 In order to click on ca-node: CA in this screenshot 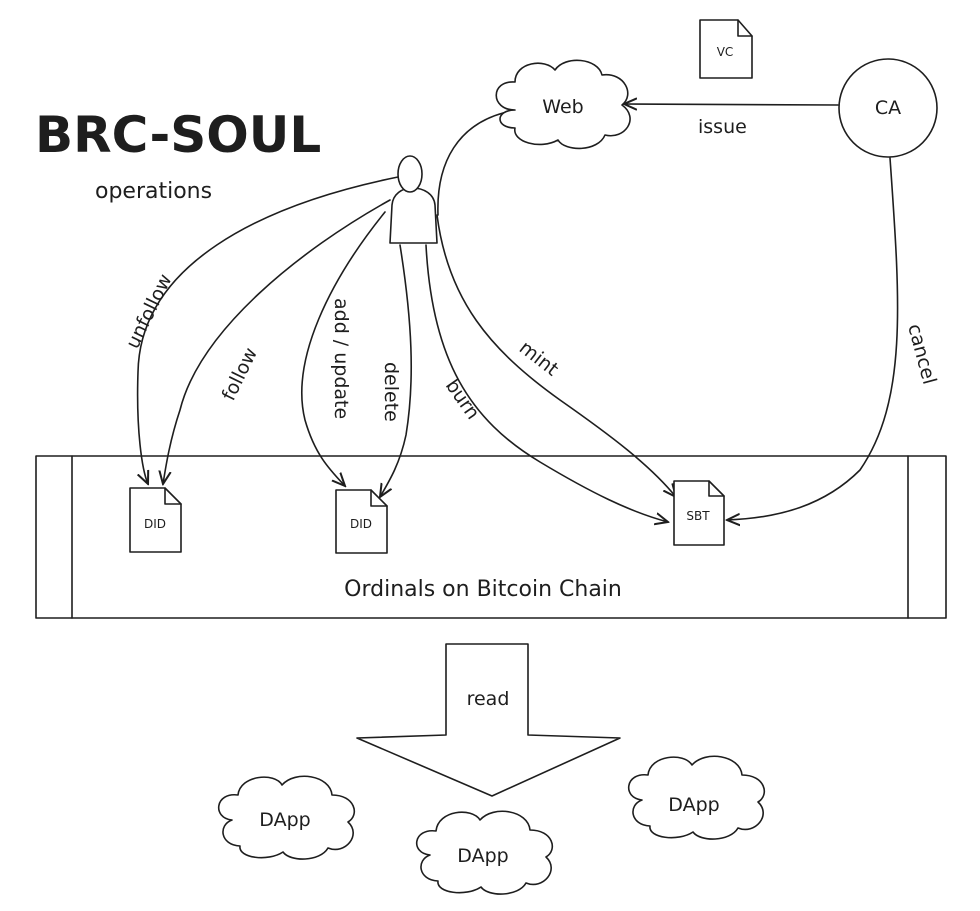, I will do `click(888, 108)`.